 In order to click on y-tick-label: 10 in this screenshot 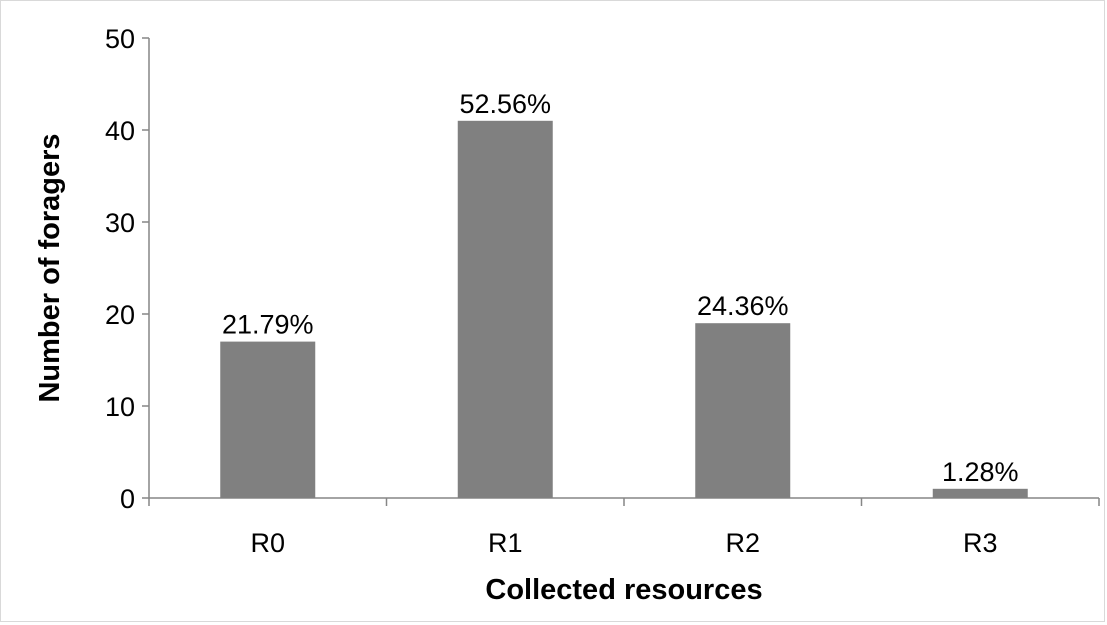, I will do `click(120, 407)`.